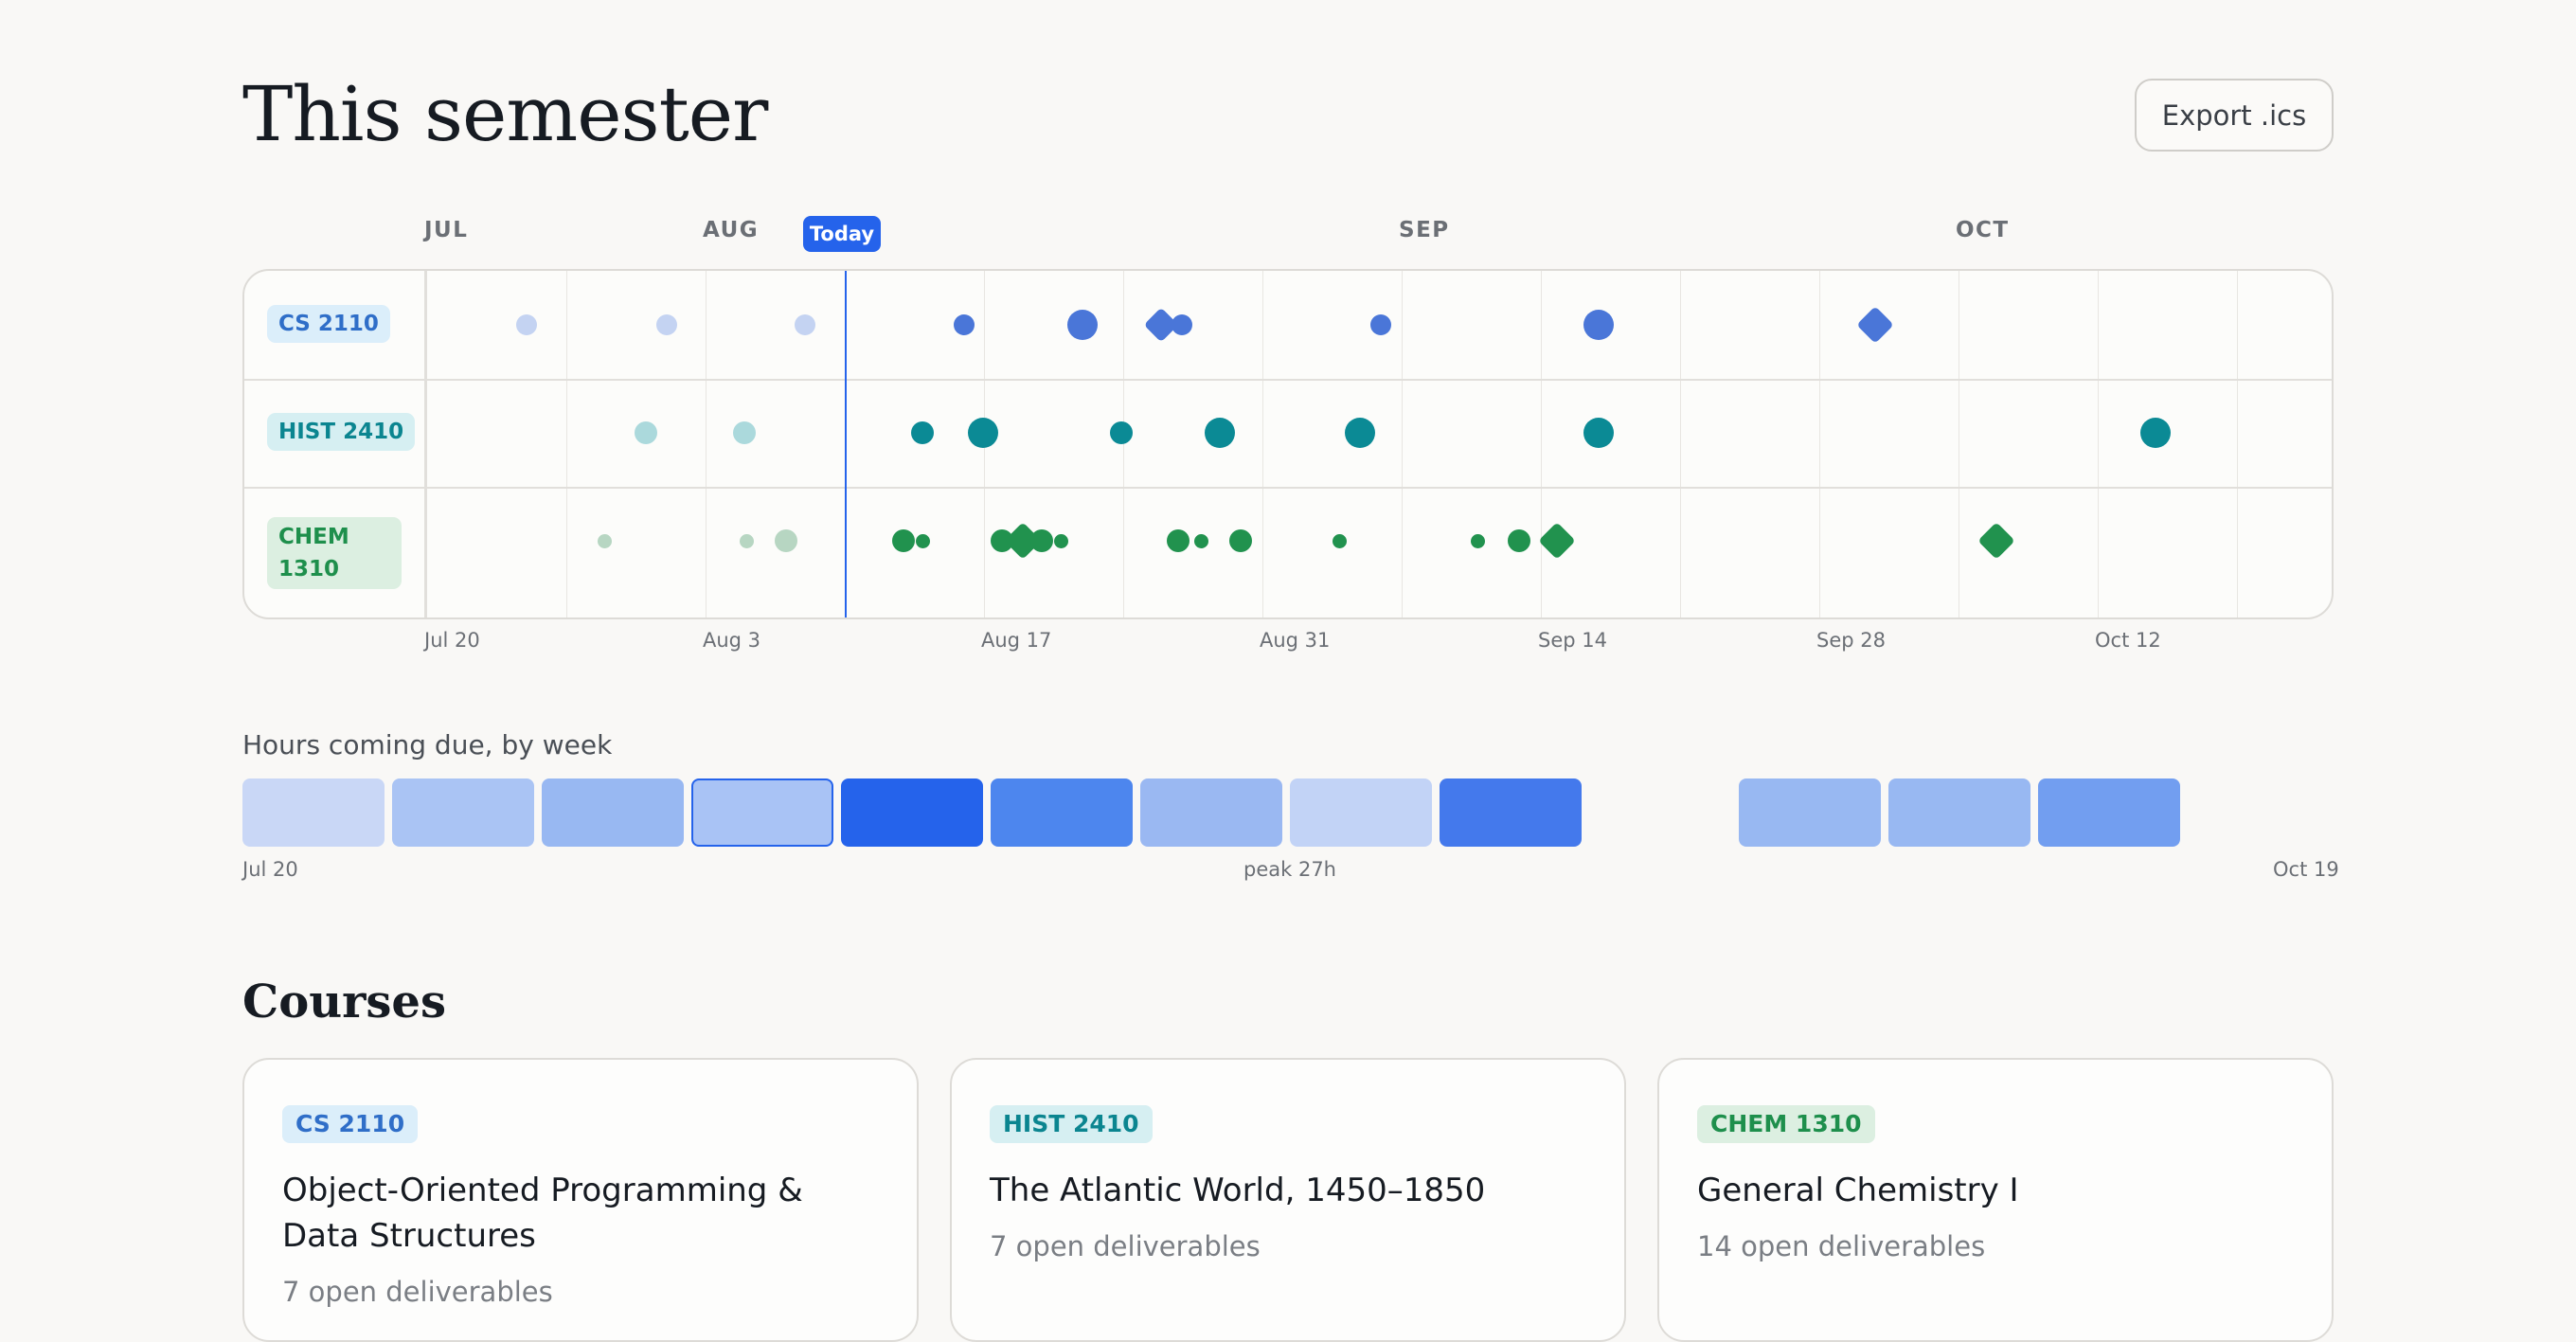  Describe the element at coordinates (1238, 1191) in the screenshot. I see `course-name: The Atlantic World, 1450–1850` at that location.